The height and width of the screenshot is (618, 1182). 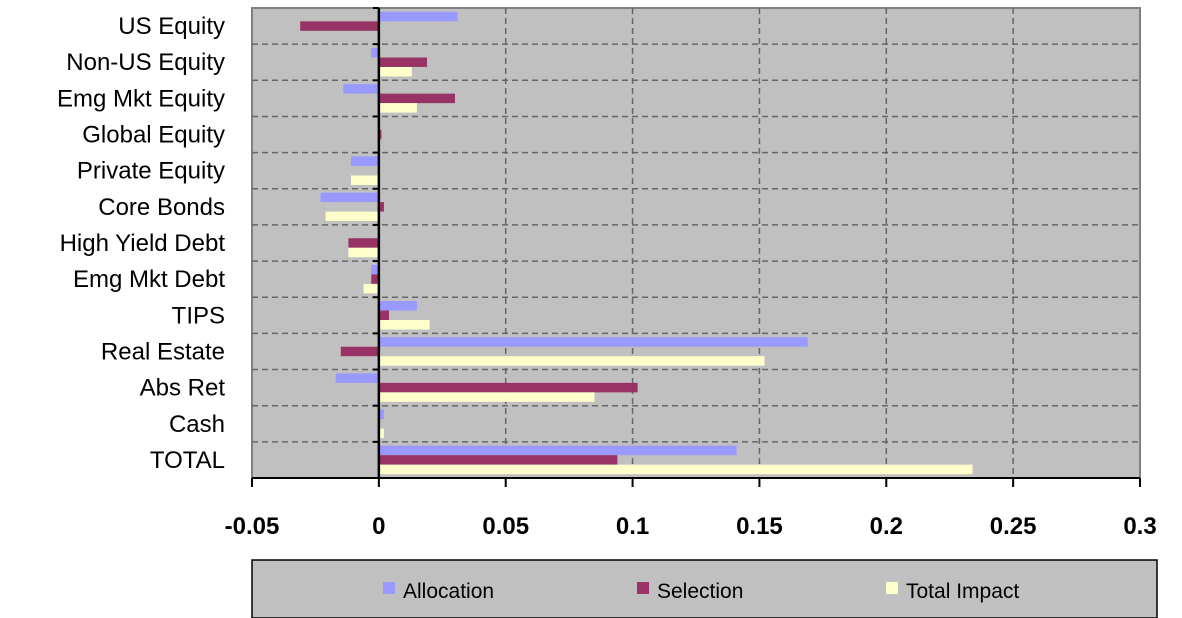 What do you see at coordinates (187, 460) in the screenshot?
I see `category-label: TOTAL` at bounding box center [187, 460].